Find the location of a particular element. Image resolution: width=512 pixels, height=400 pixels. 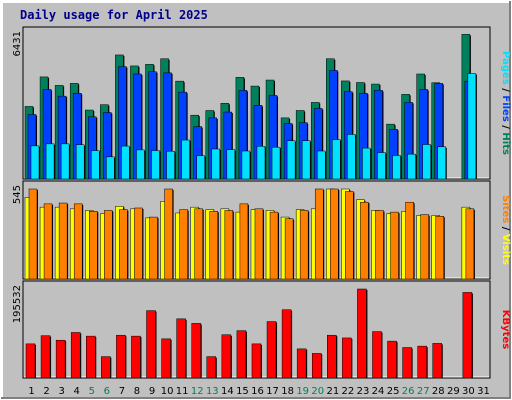

legend-hits: Hits is located at coordinates (505, 142).